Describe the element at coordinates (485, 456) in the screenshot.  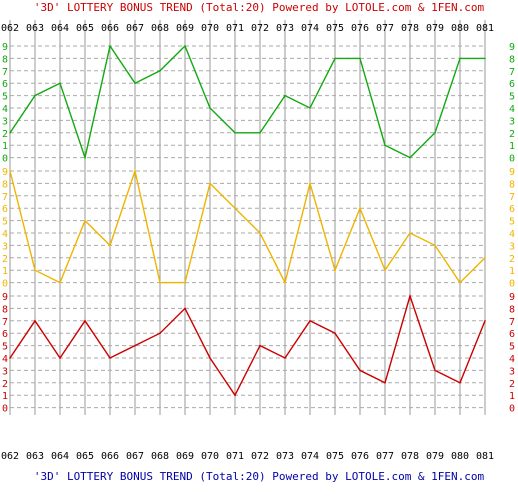
I see `x-tick-label-bottom: 081` at that location.